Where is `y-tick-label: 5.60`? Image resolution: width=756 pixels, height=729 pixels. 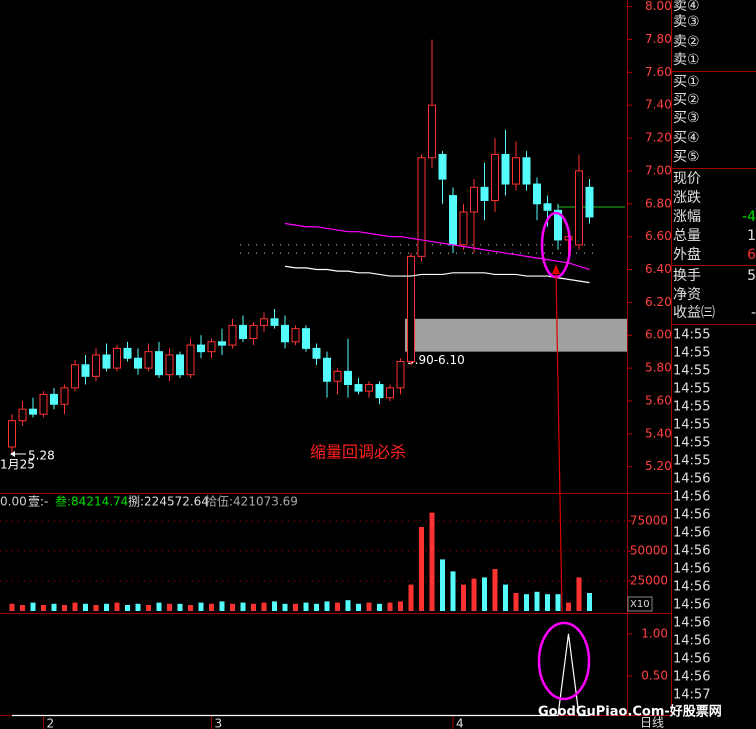 y-tick-label: 5.60 is located at coordinates (658, 400).